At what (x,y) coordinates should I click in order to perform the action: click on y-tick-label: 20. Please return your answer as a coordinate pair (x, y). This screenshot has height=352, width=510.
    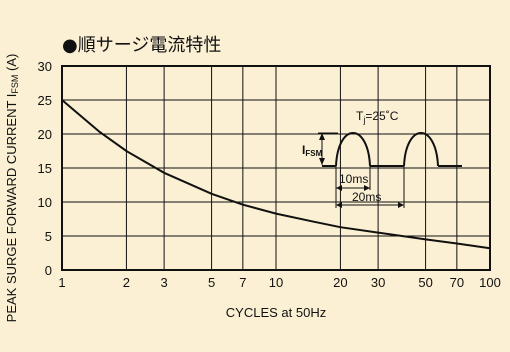
    Looking at the image, I should click on (45, 134).